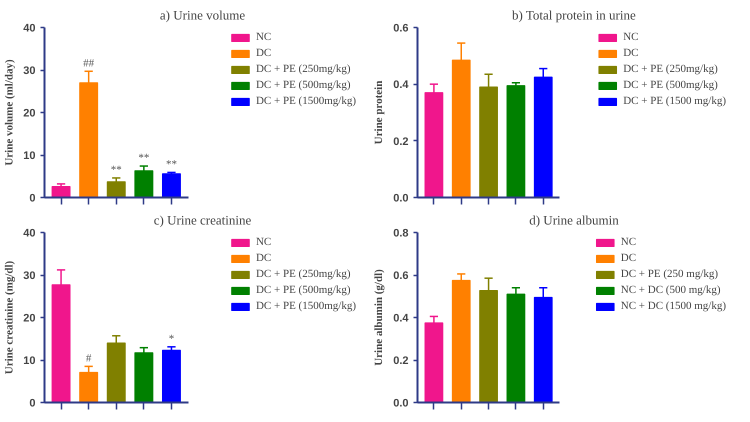  Describe the element at coordinates (203, 220) in the screenshot. I see `chart-title: c) Urine creatinine` at that location.